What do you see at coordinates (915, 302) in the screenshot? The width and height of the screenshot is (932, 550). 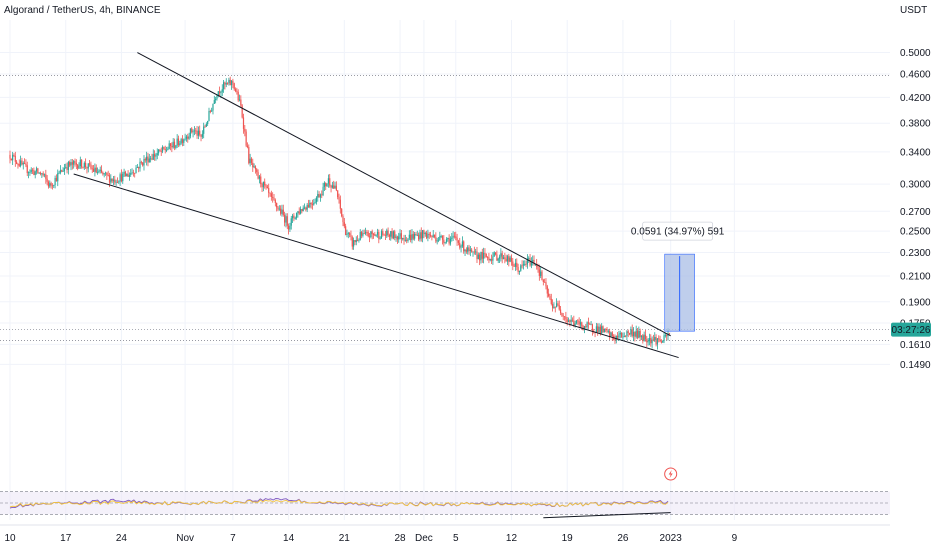 I see `price-tick-label: 0.1900` at bounding box center [915, 302].